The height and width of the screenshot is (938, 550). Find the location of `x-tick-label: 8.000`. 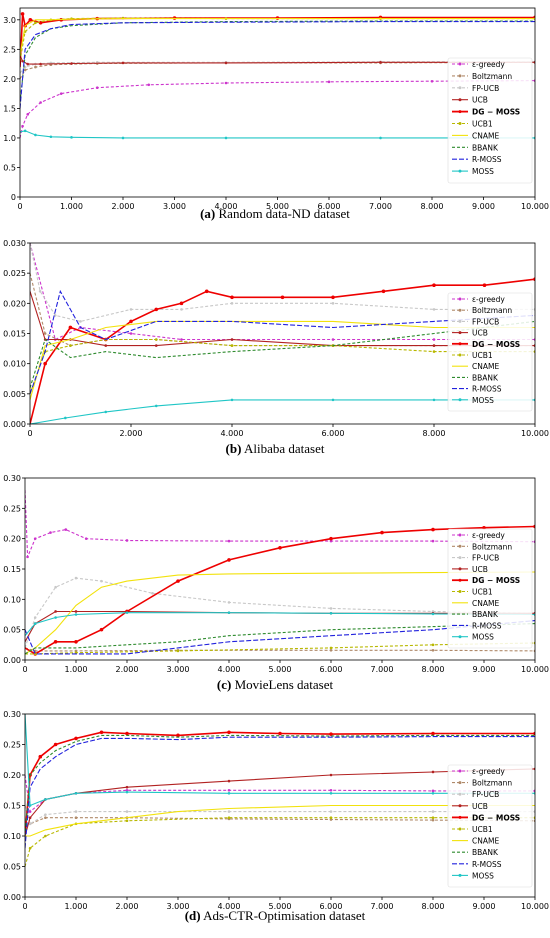

x-tick-label: 8.000 is located at coordinates (434, 433).